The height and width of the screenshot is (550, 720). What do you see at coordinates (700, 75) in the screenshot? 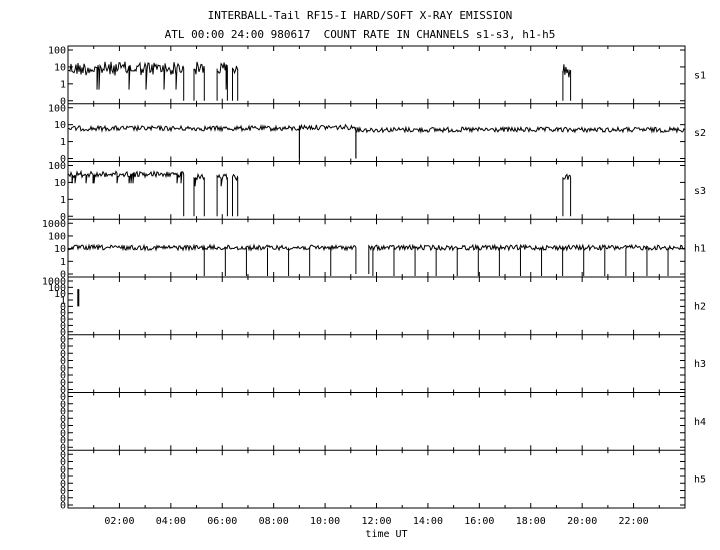
I see `channel-label-s1: s1` at bounding box center [700, 75].